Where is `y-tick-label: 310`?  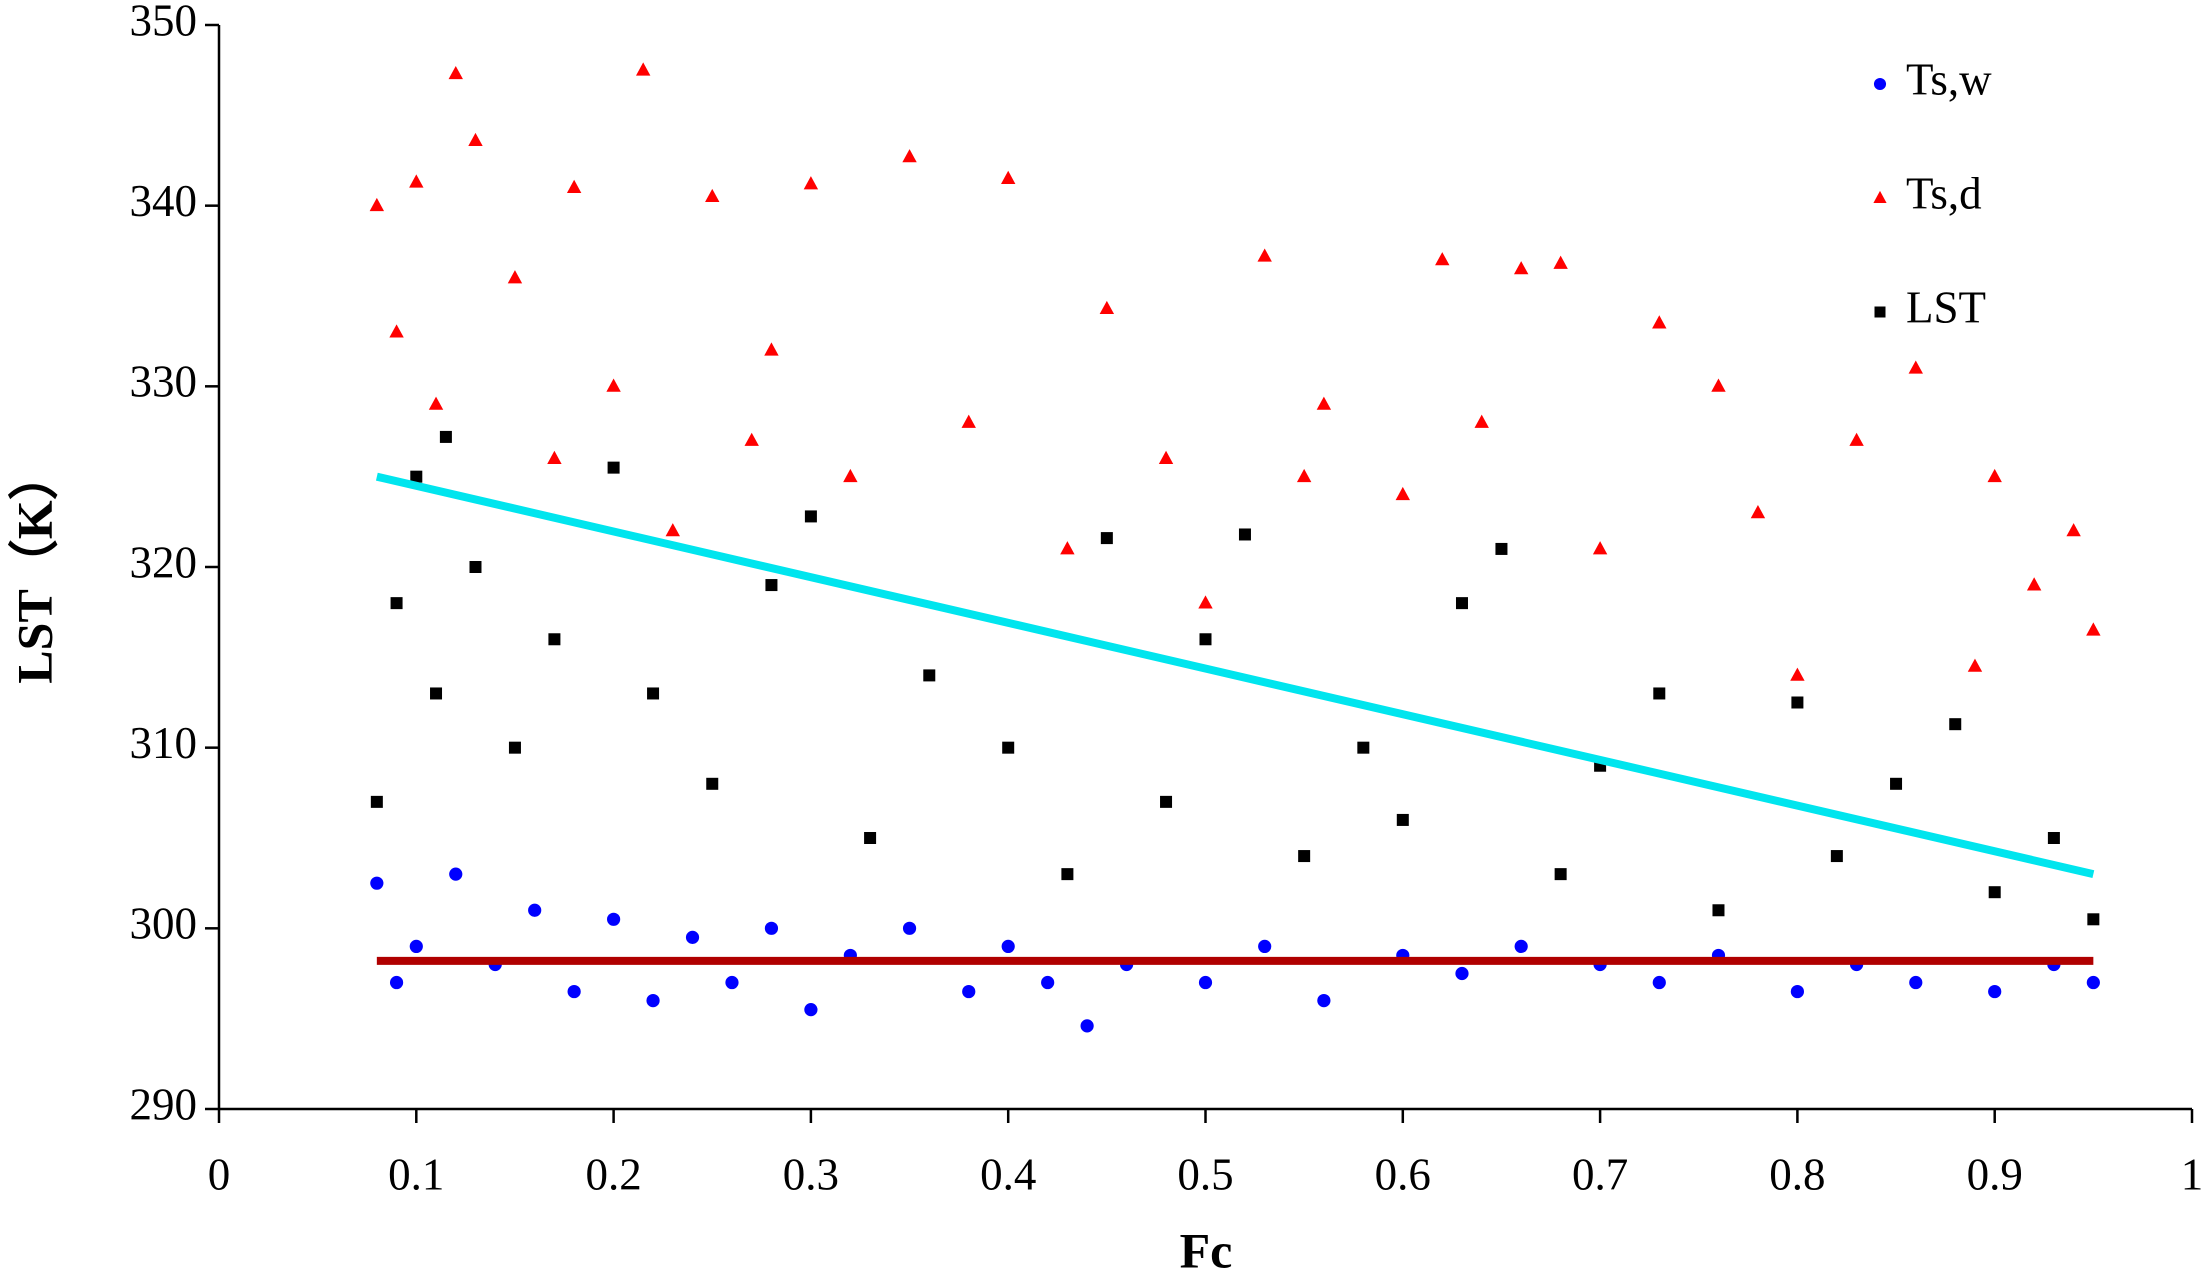
y-tick-label: 310 is located at coordinates (164, 743).